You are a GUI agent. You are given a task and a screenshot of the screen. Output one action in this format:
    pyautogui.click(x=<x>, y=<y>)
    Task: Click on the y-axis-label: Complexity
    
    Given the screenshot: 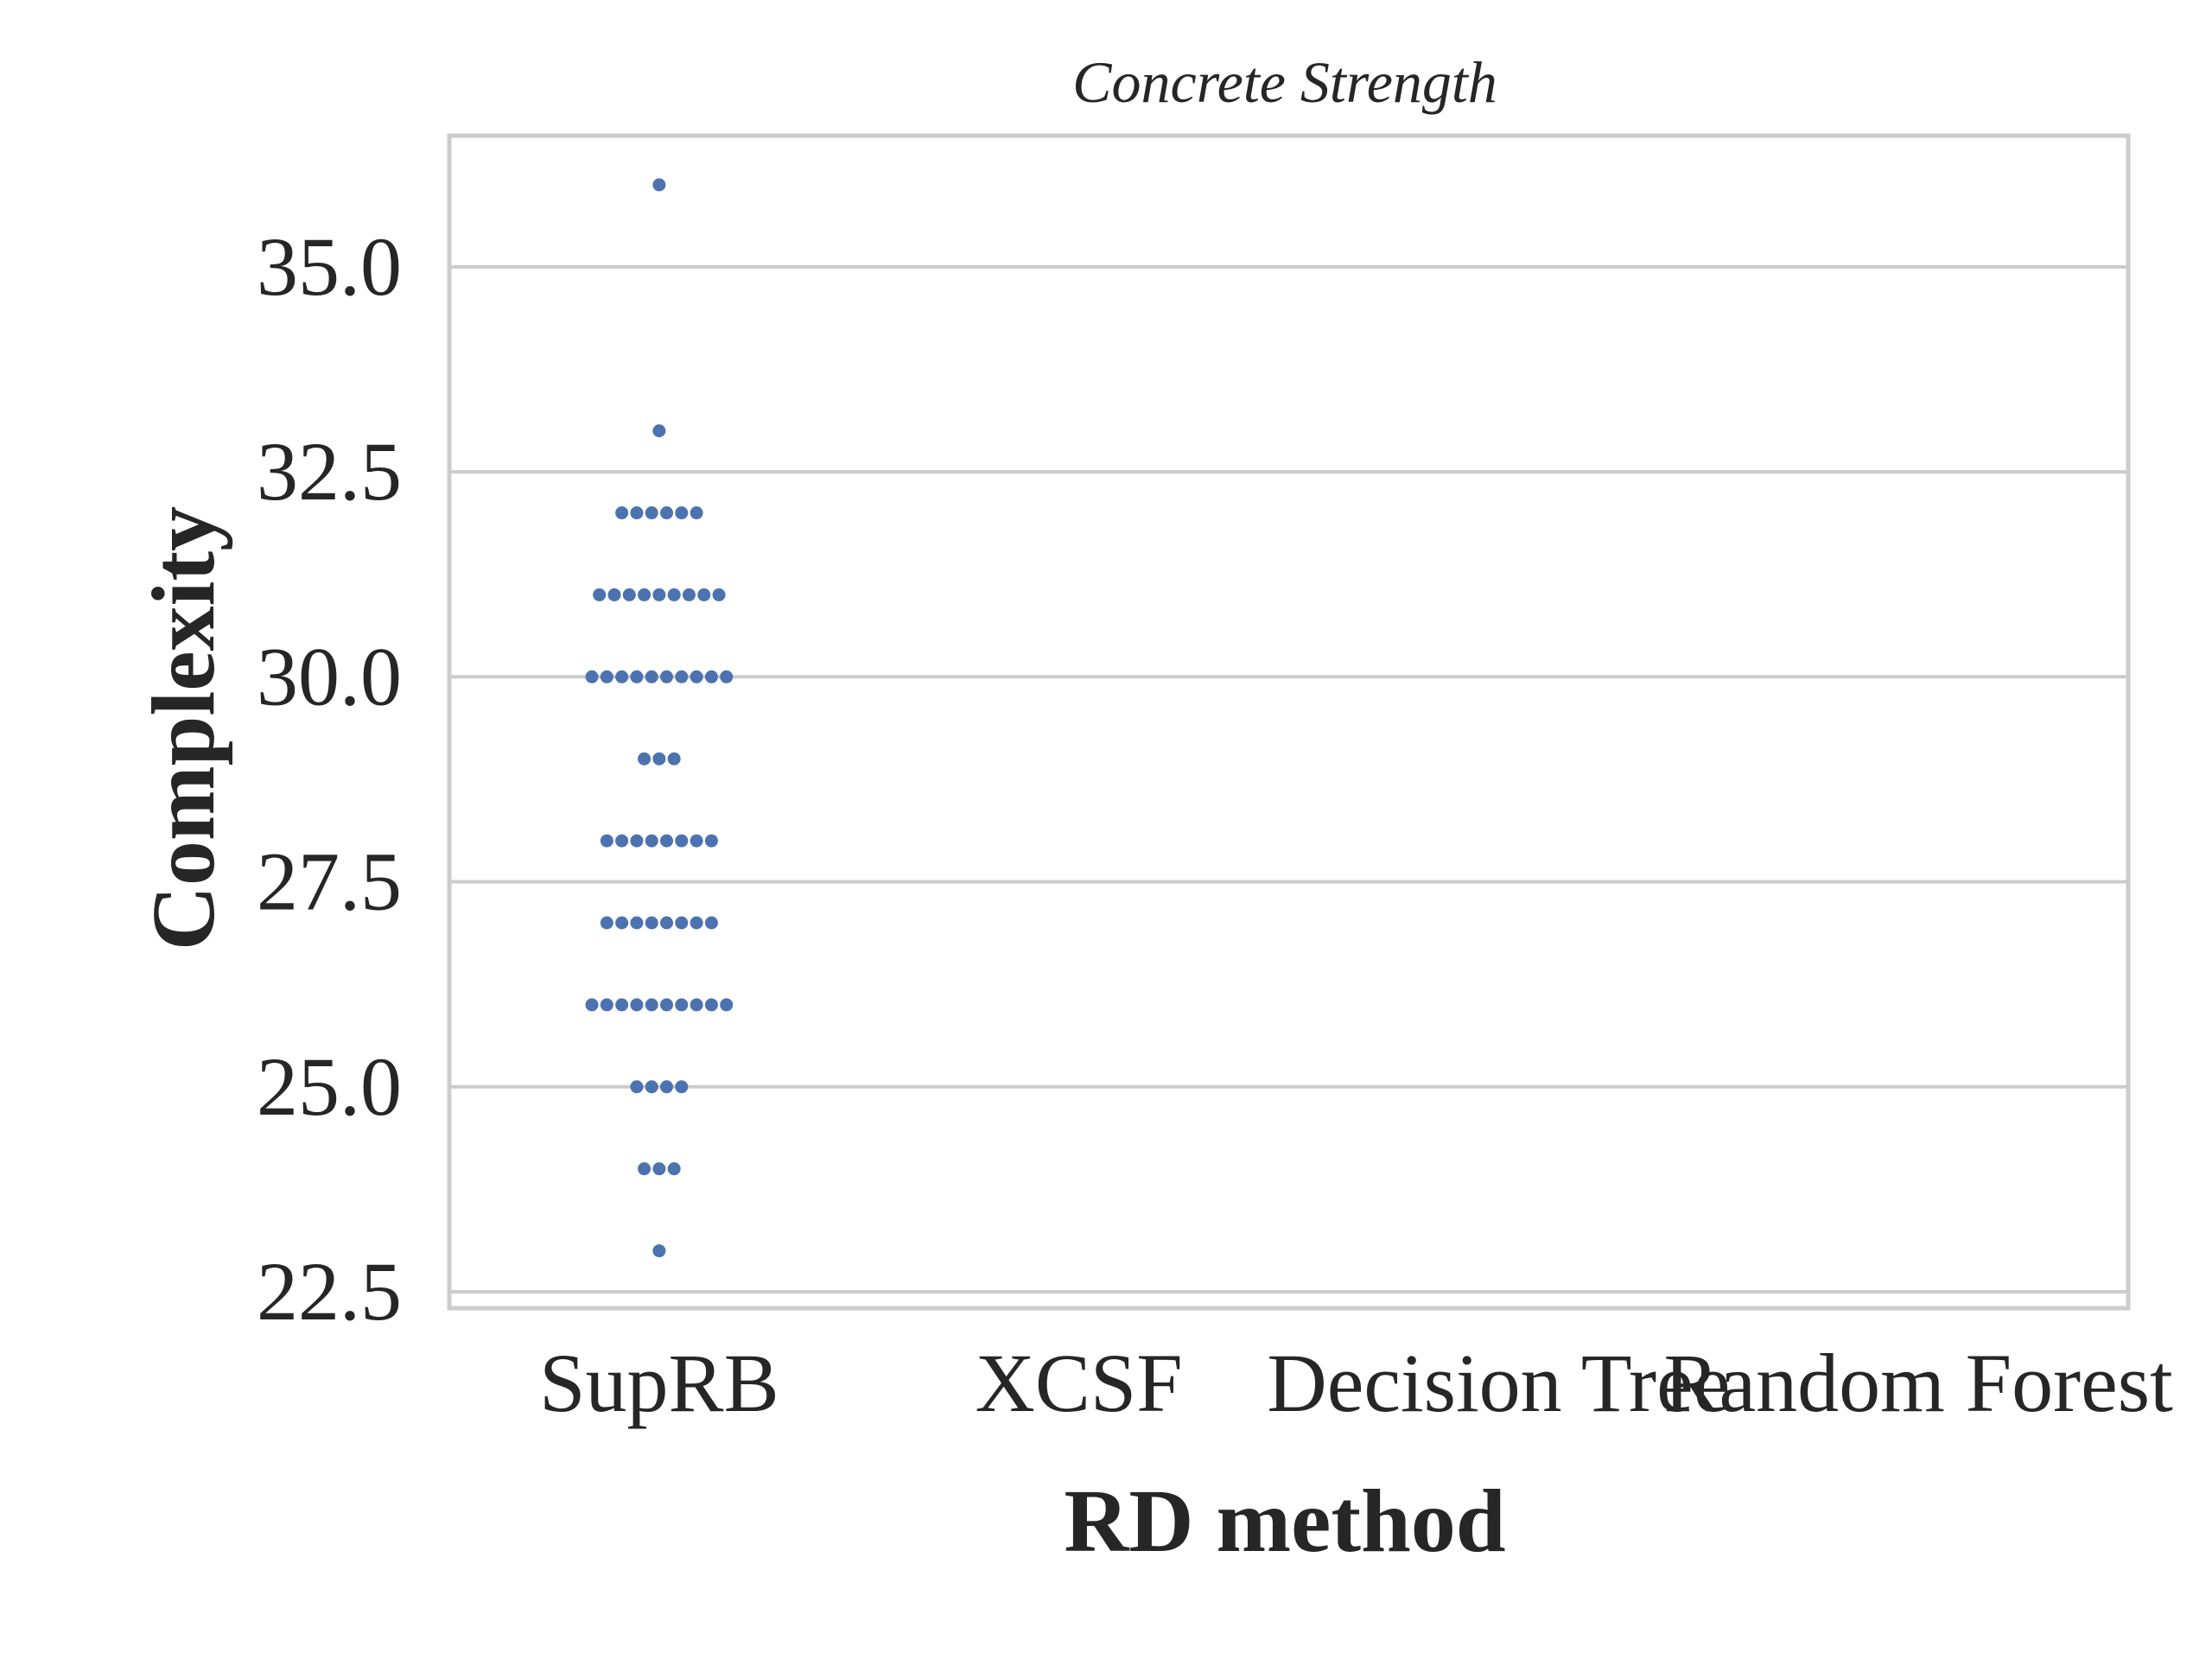 What is the action you would take?
    pyautogui.click(x=183, y=728)
    